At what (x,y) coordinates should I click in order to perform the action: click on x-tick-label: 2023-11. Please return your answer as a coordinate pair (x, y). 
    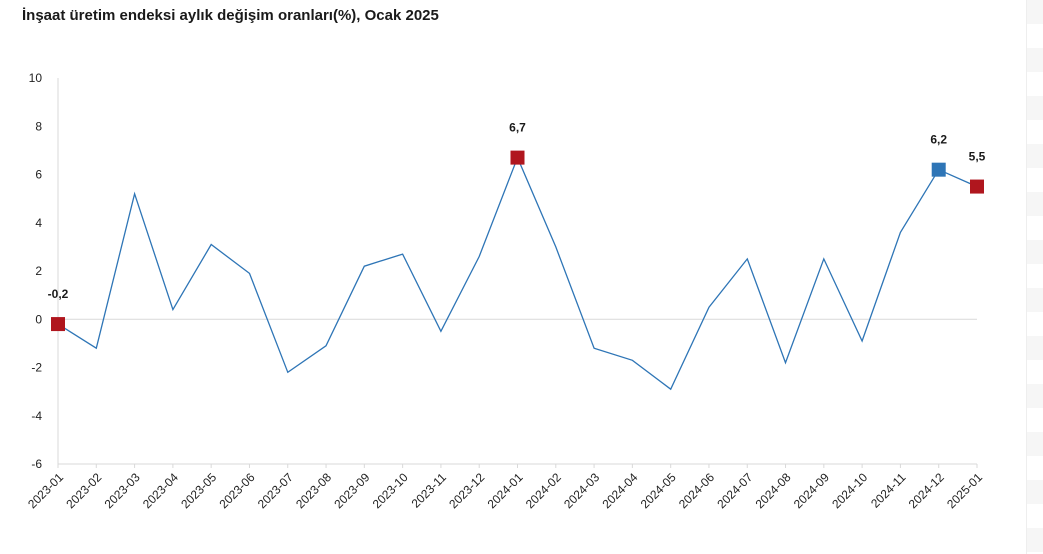
    Looking at the image, I should click on (429, 490).